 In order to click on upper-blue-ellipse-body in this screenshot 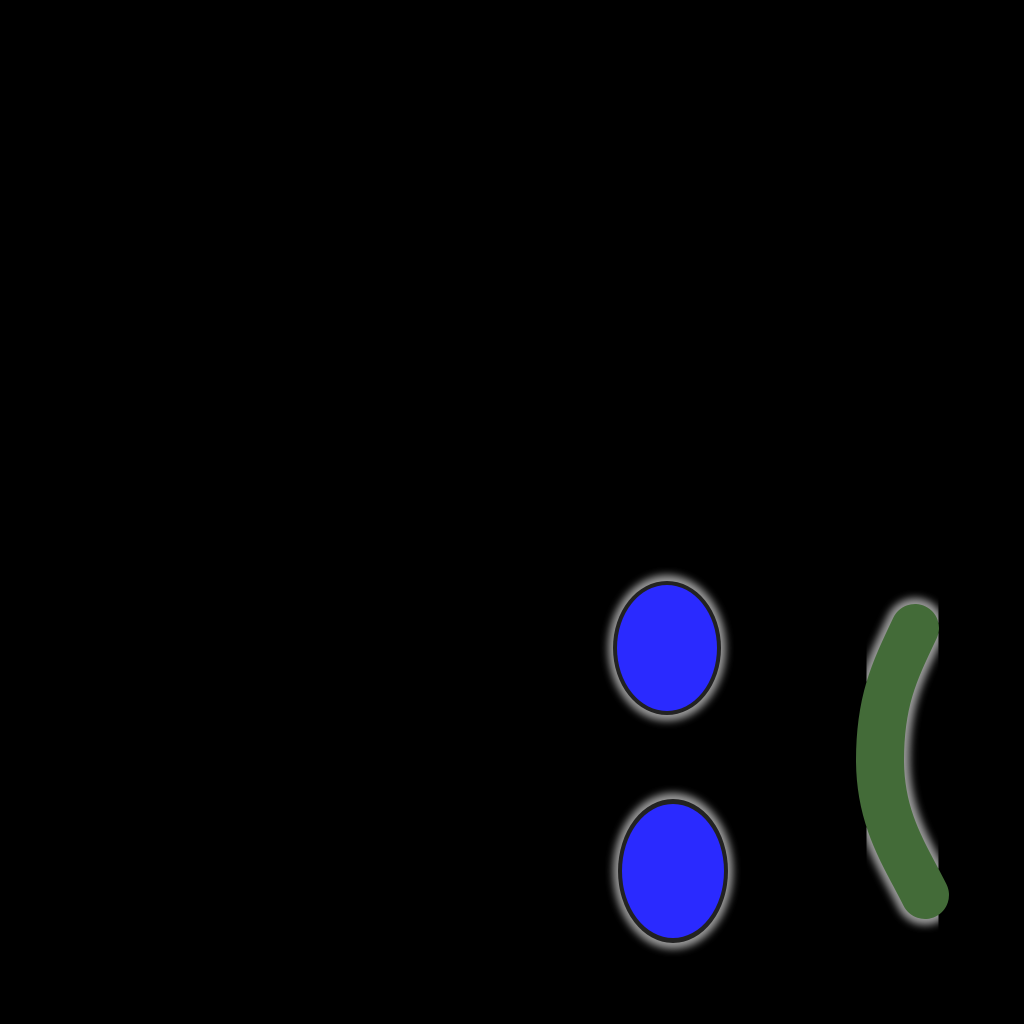, I will do `click(667, 648)`.